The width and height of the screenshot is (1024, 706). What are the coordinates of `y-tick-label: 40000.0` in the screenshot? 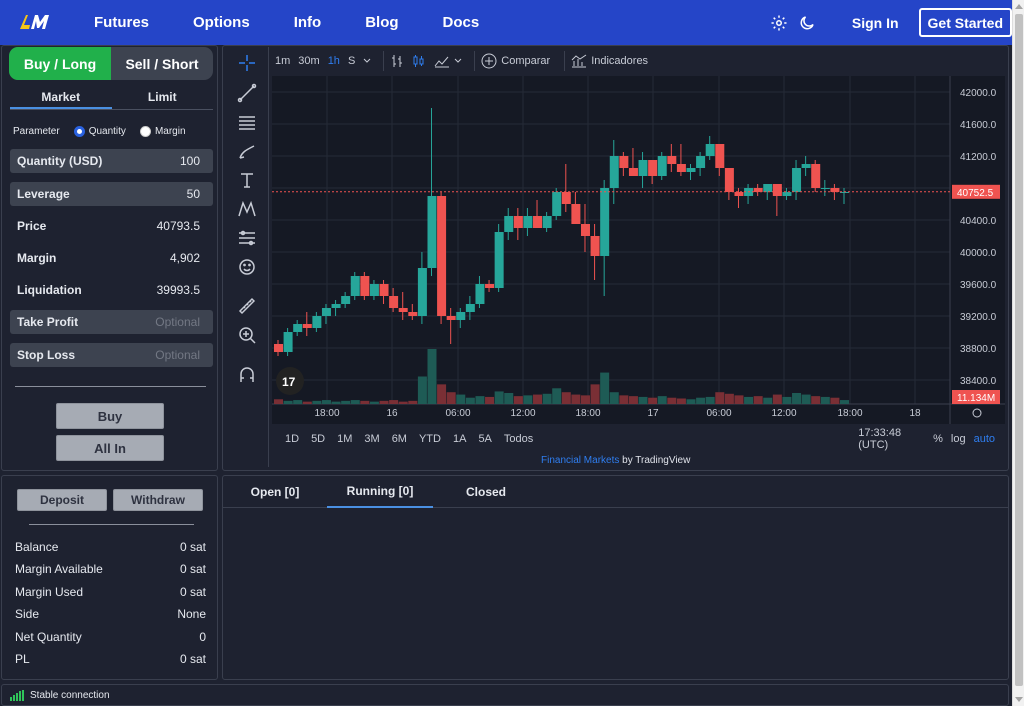 It's located at (978, 253).